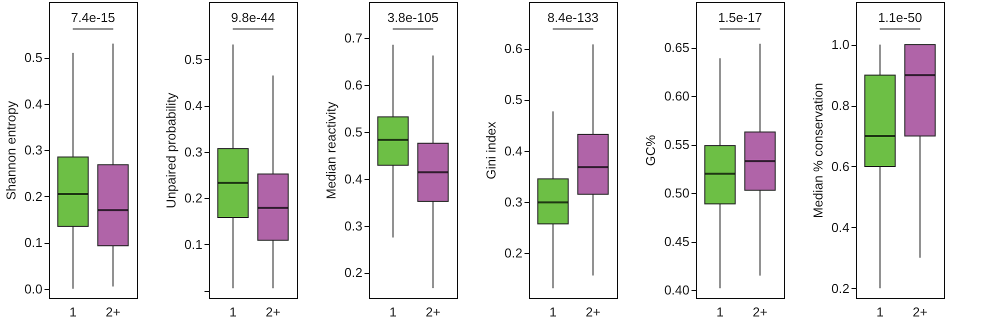 The height and width of the screenshot is (326, 1000). Describe the element at coordinates (93, 17) in the screenshot. I see `annotation: 7.4e-15` at that location.